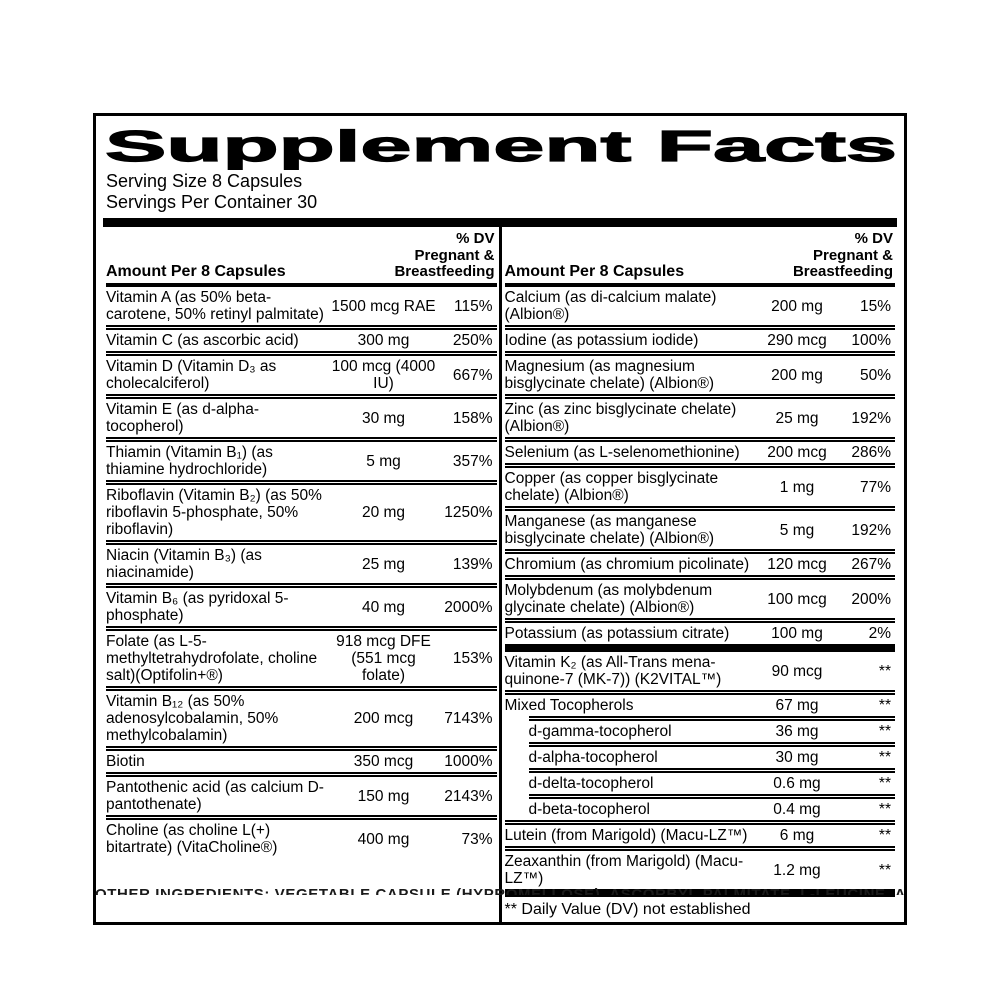 The width and height of the screenshot is (1000, 1000). I want to click on nutrient-row: Biotin 350 mcg 1000%, so click(301, 759).